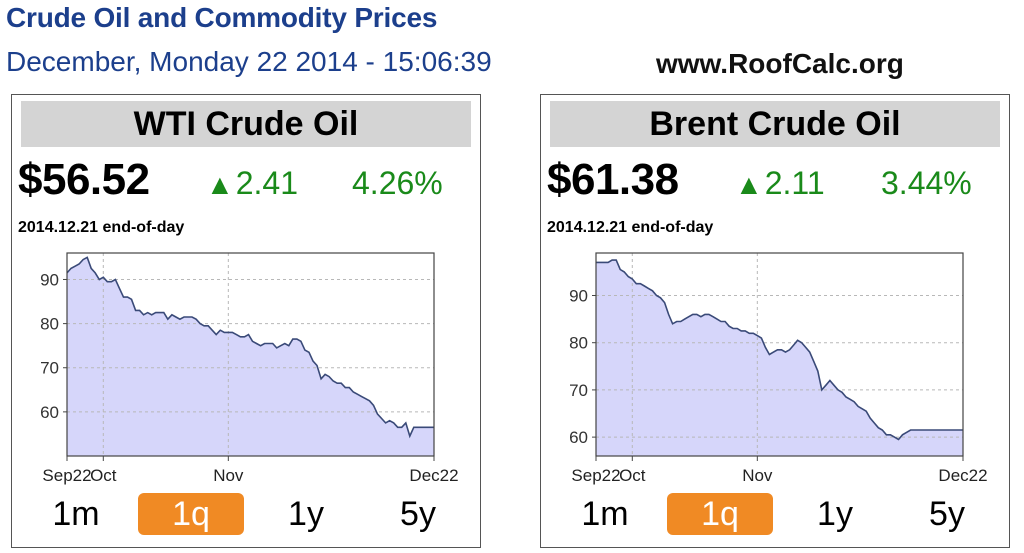 Image resolution: width=1024 pixels, height=553 pixels. Describe the element at coordinates (780, 63) in the screenshot. I see `site-link: www.RoofCalc.org` at that location.